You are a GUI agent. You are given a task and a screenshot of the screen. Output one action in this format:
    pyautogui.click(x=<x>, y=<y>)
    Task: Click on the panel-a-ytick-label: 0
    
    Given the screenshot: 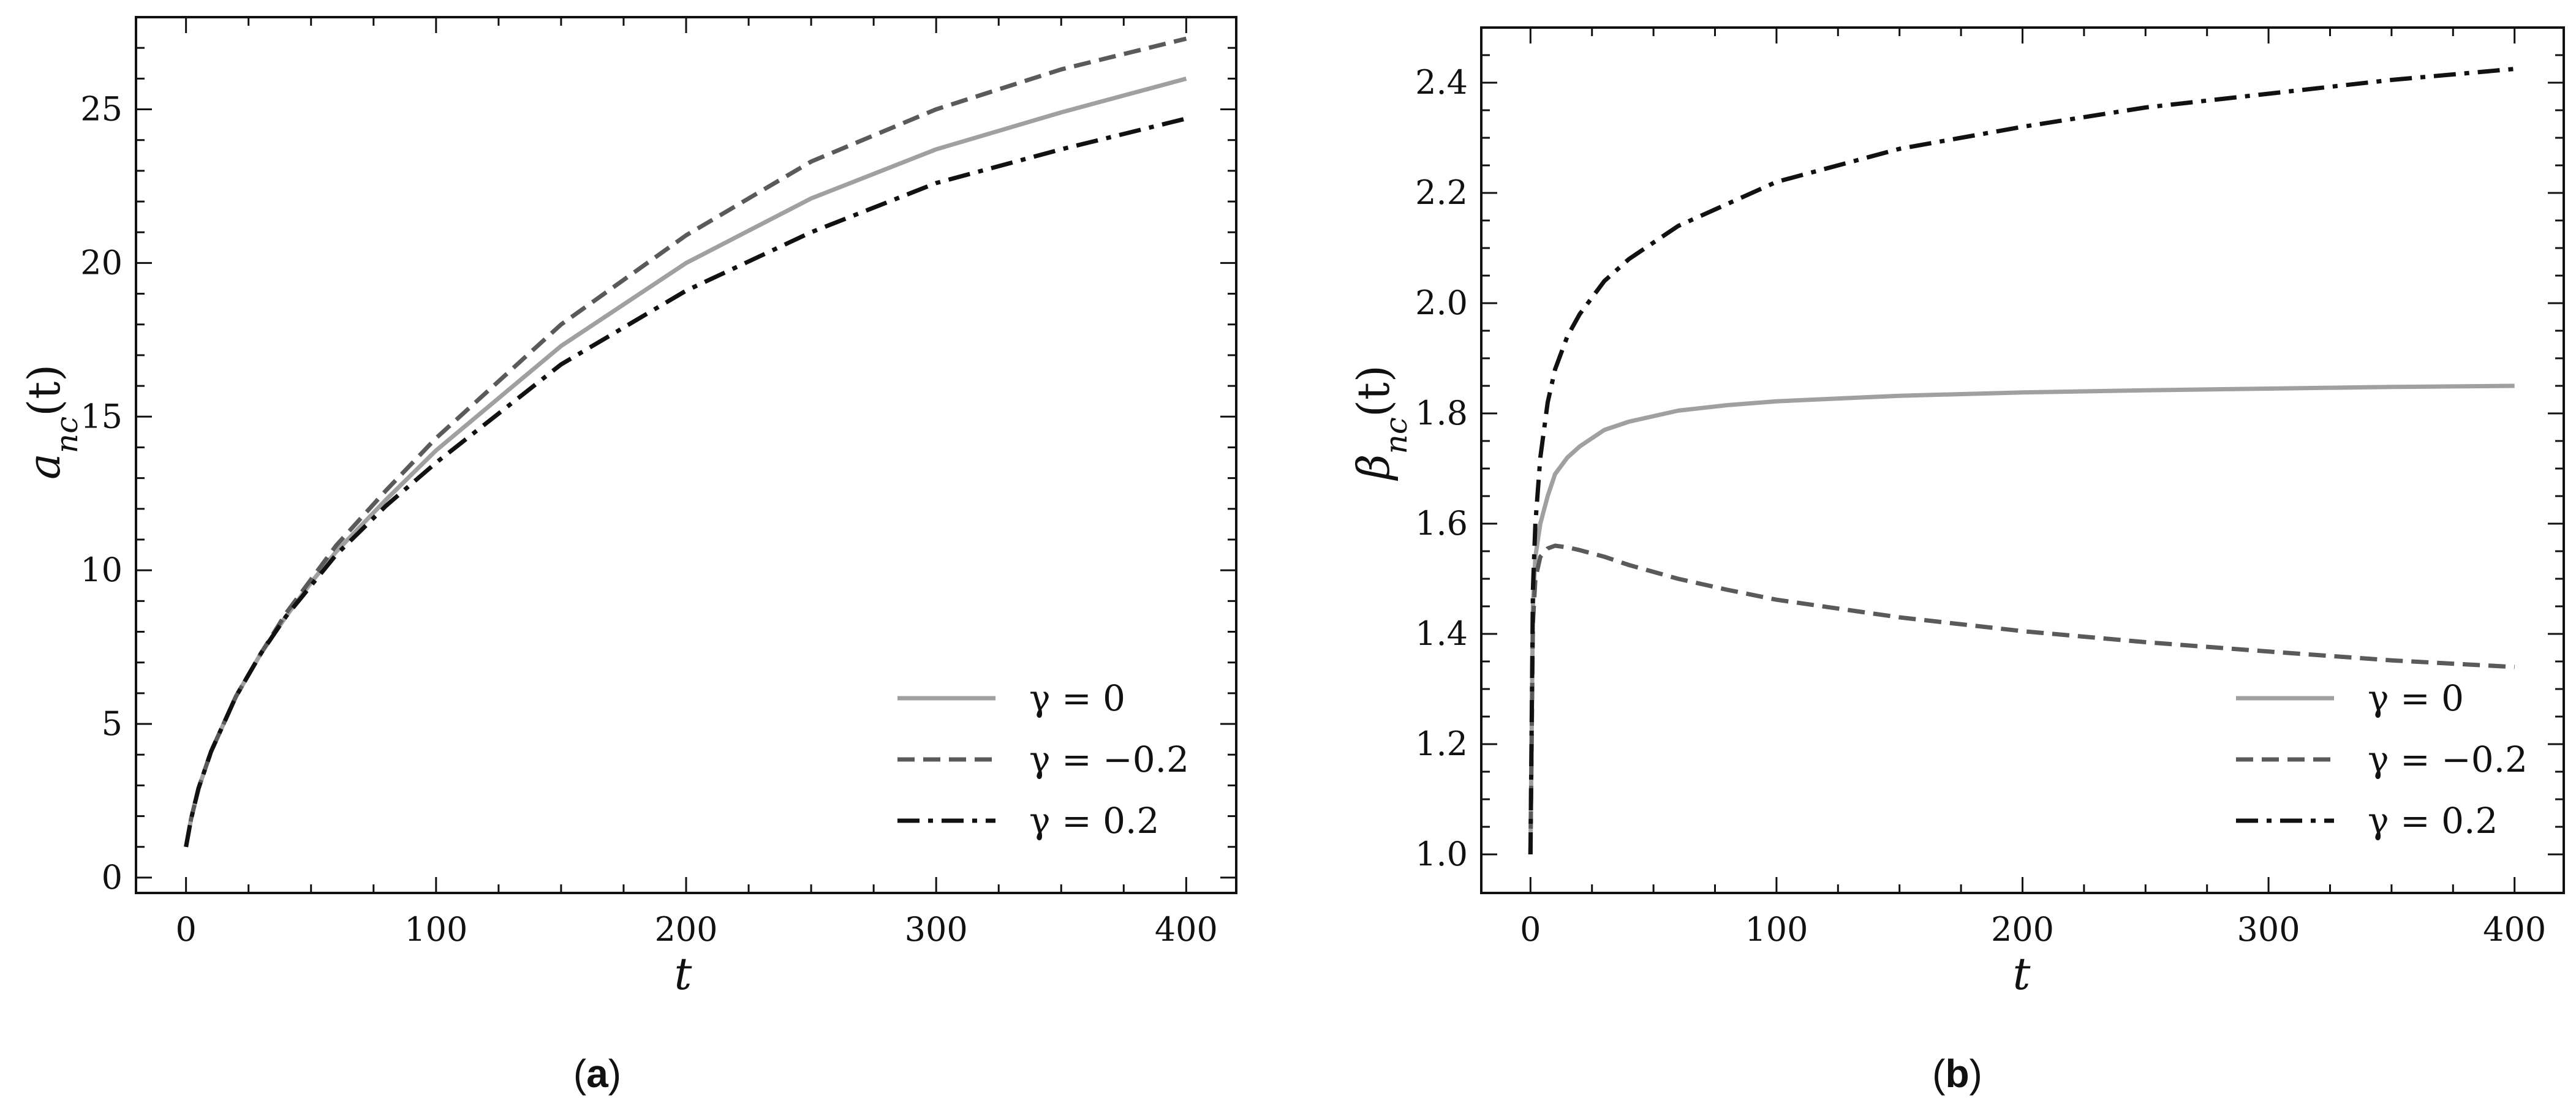 What is the action you would take?
    pyautogui.click(x=112, y=877)
    